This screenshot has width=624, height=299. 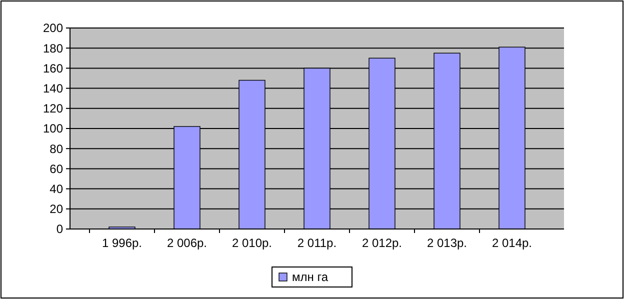 I want to click on y-tick-label: 180, so click(x=53, y=48).